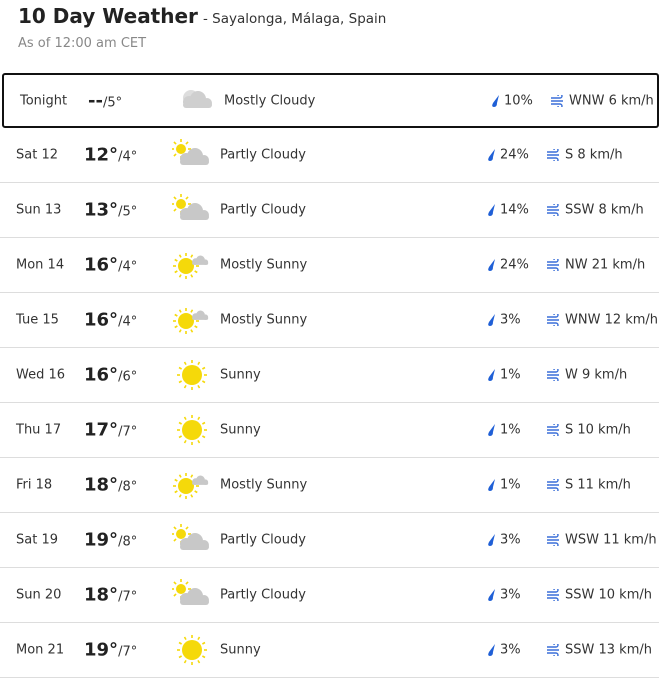 This screenshot has height=678, width=659. What do you see at coordinates (101, 210) in the screenshot?
I see `high-temp: 13°` at bounding box center [101, 210].